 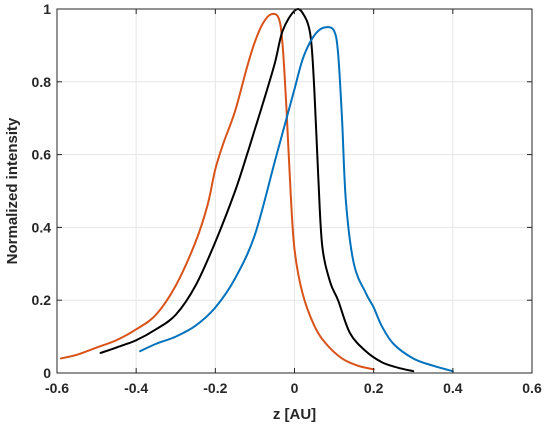 What do you see at coordinates (136, 388) in the screenshot?
I see `x-tick-label: -0.4` at bounding box center [136, 388].